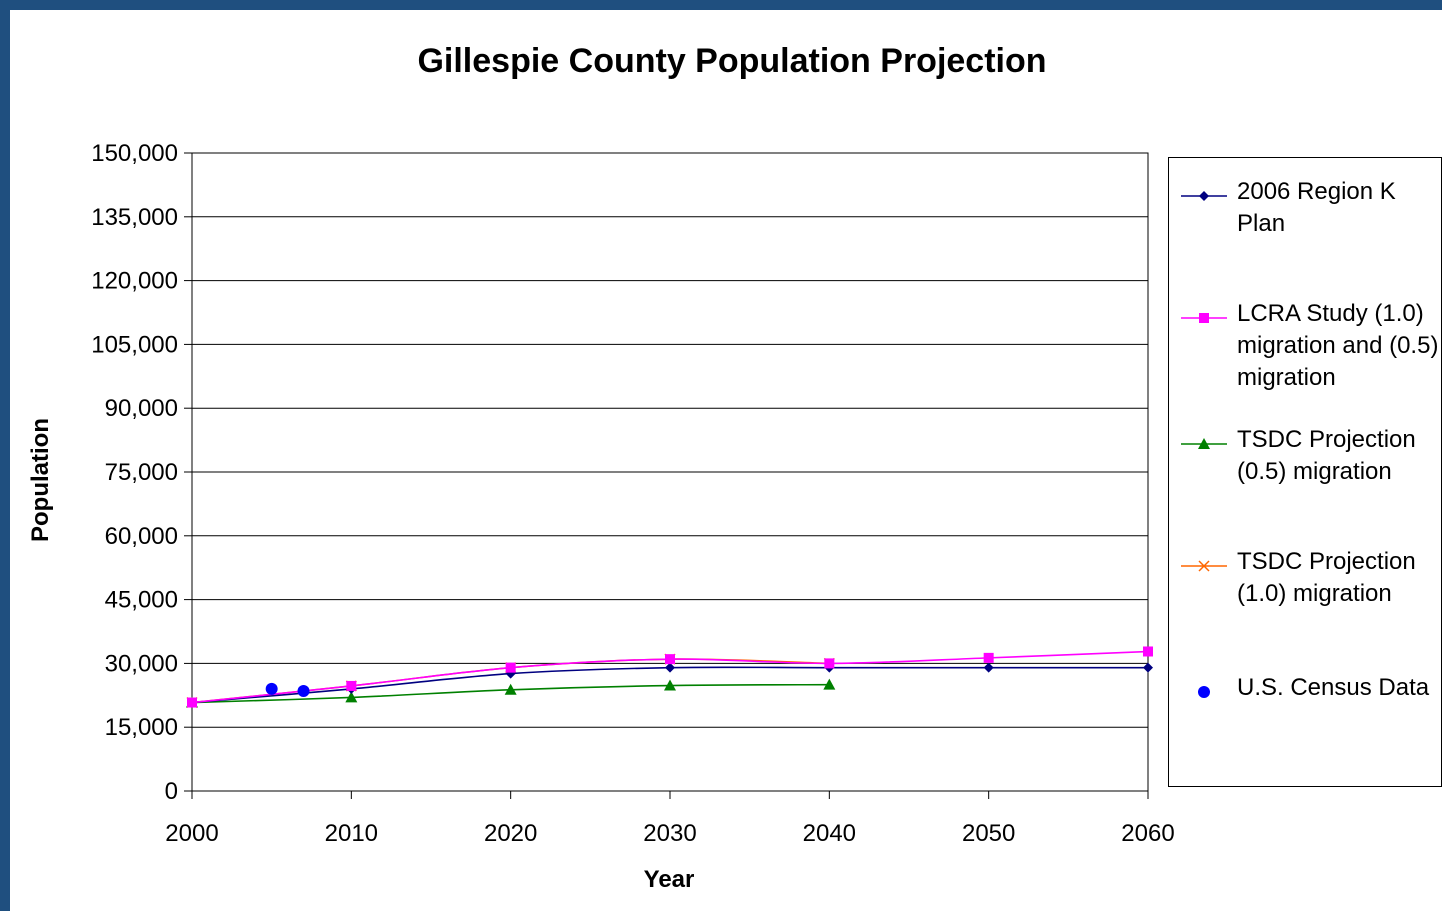 The width and height of the screenshot is (1442, 911). What do you see at coordinates (191, 833) in the screenshot?
I see `x-tick-label: 2000` at bounding box center [191, 833].